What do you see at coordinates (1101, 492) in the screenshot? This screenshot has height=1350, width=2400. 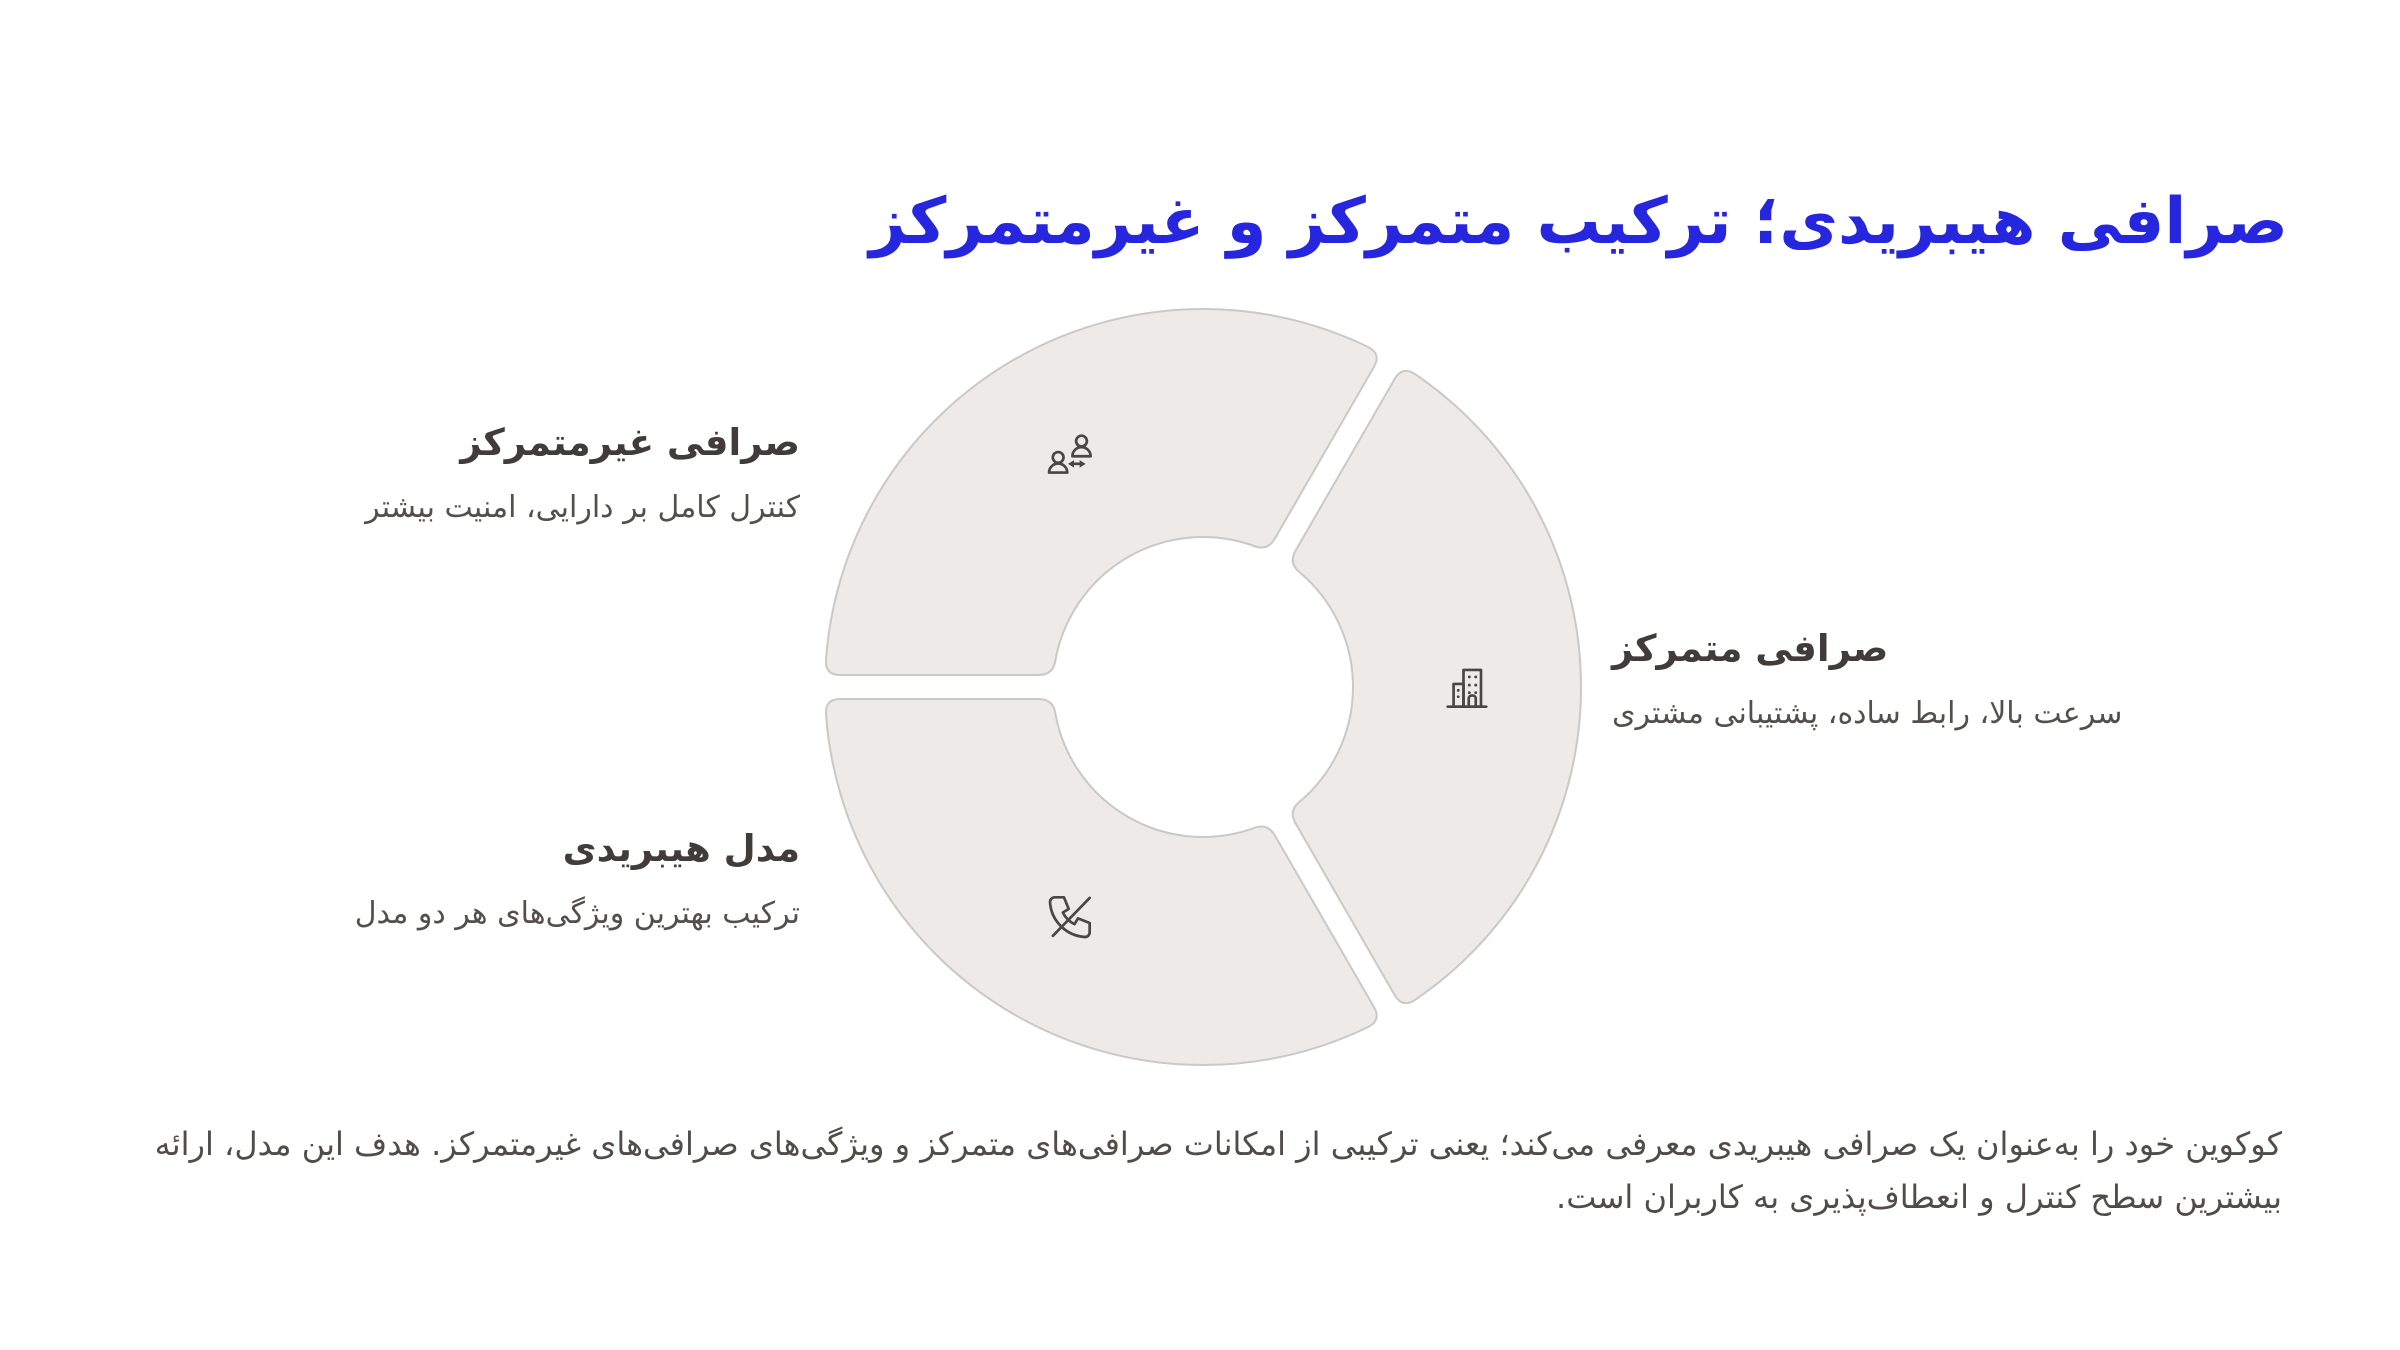 I see `donut-segment-decentralized` at bounding box center [1101, 492].